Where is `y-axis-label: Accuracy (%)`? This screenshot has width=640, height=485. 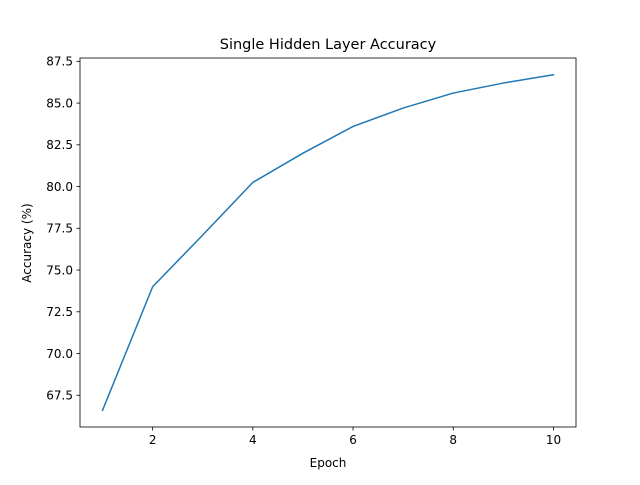 y-axis-label: Accuracy (%) is located at coordinates (27, 242).